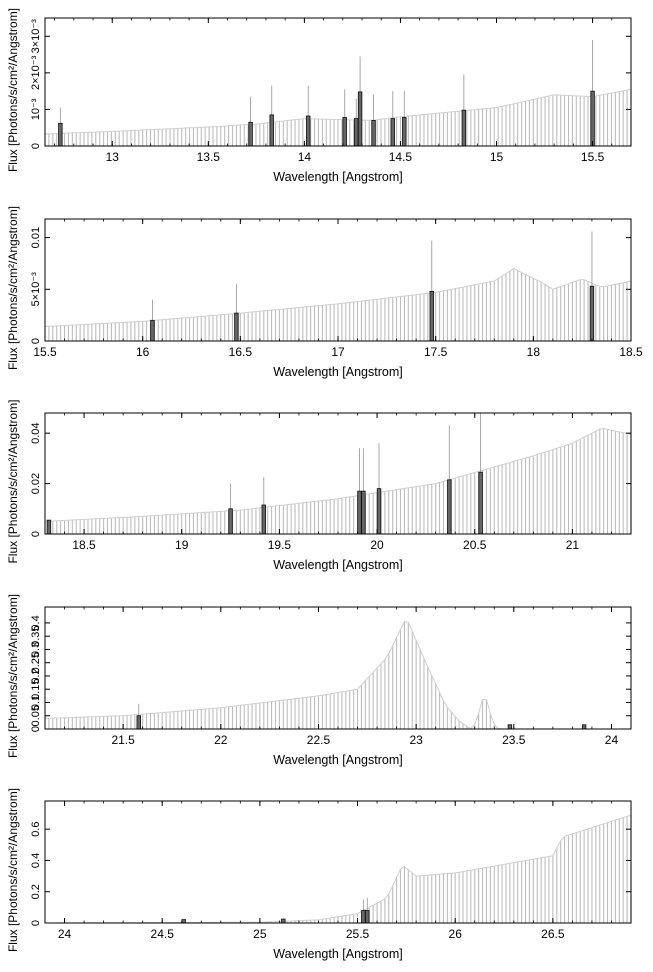 This screenshot has height=972, width=653. I want to click on x-tick-label: 14.5, so click(401, 157).